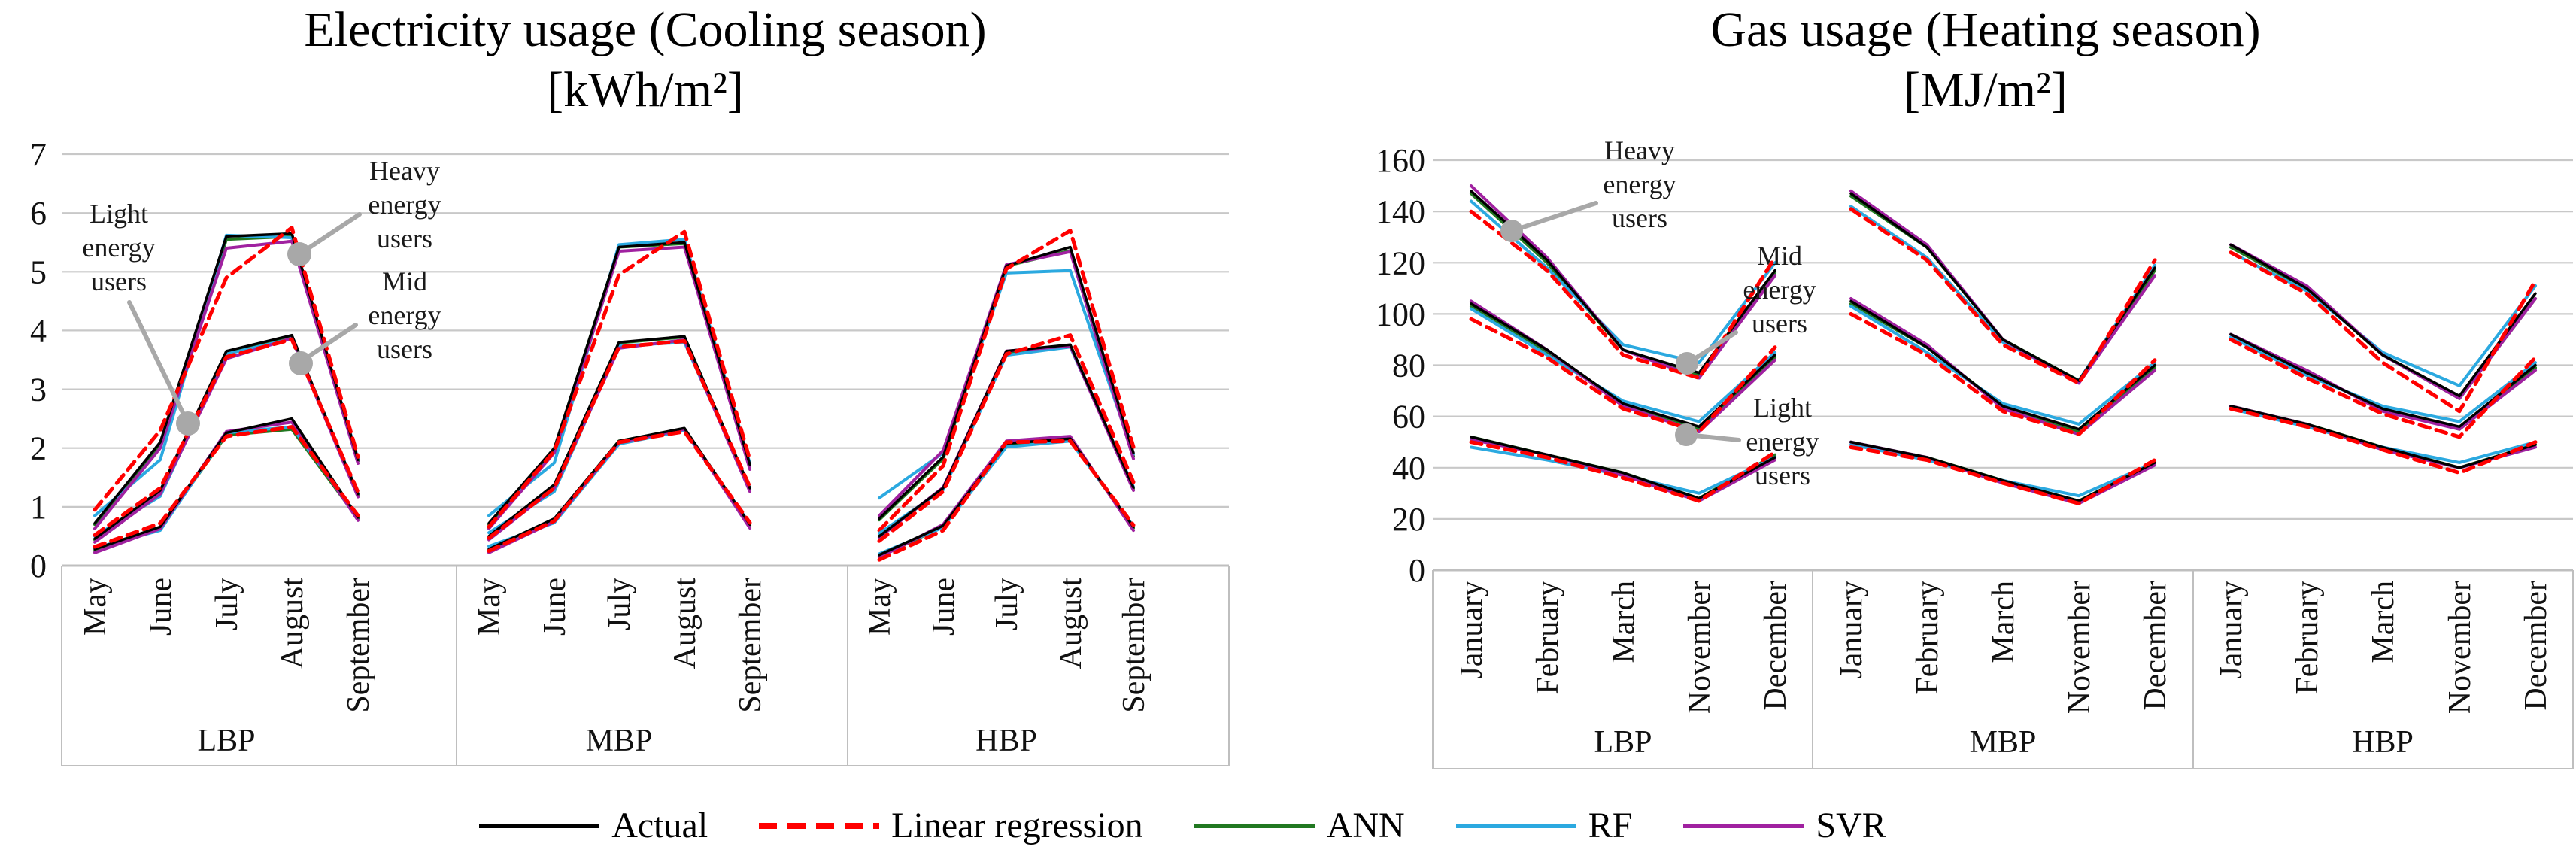  Describe the element at coordinates (119, 247) in the screenshot. I see `annotation-light-energy-users-left: Light energy users` at that location.